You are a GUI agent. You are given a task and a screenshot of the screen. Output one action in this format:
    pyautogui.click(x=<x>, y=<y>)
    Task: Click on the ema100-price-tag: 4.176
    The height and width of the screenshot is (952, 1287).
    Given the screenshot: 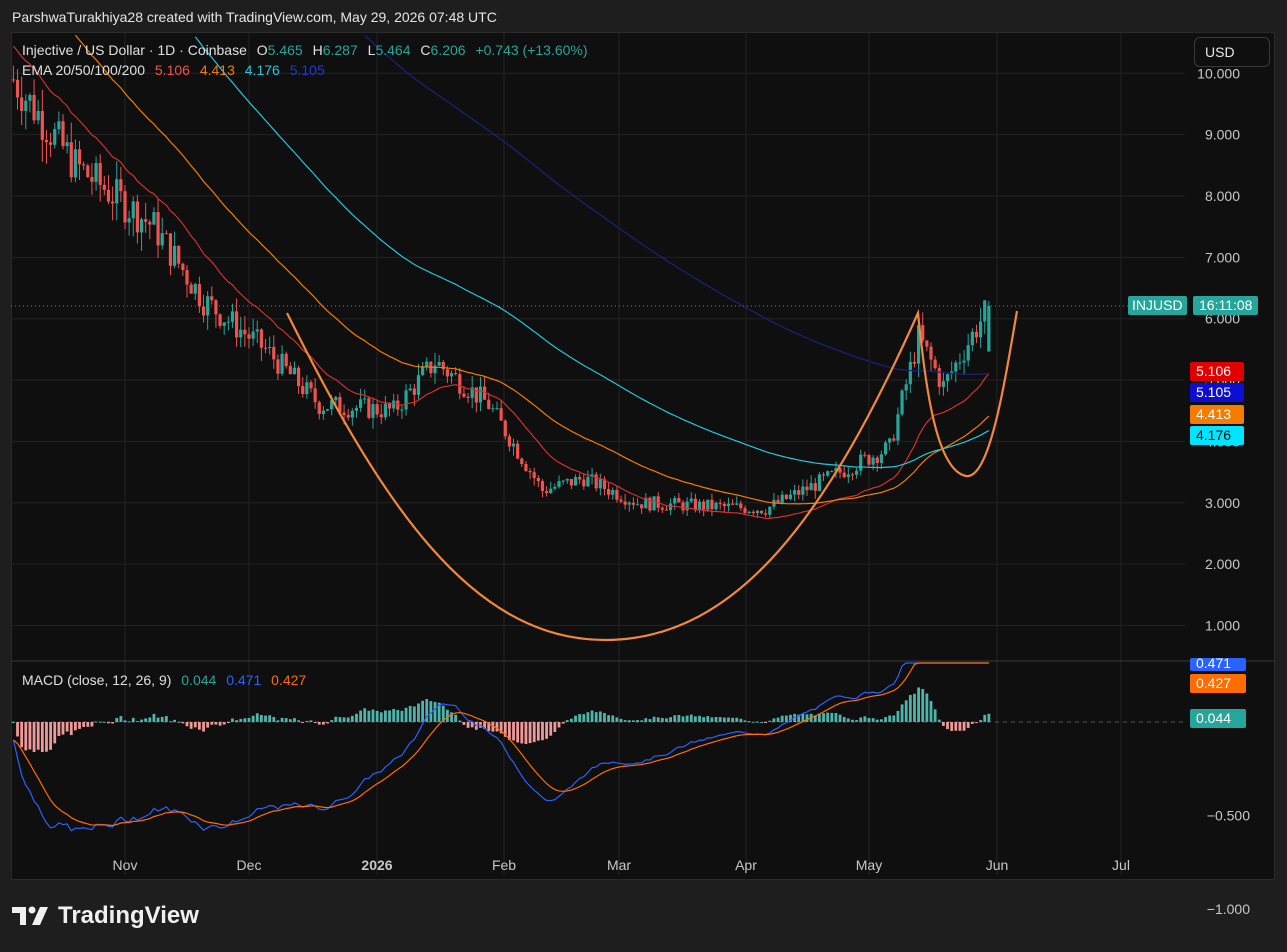 What is the action you would take?
    pyautogui.click(x=1217, y=435)
    